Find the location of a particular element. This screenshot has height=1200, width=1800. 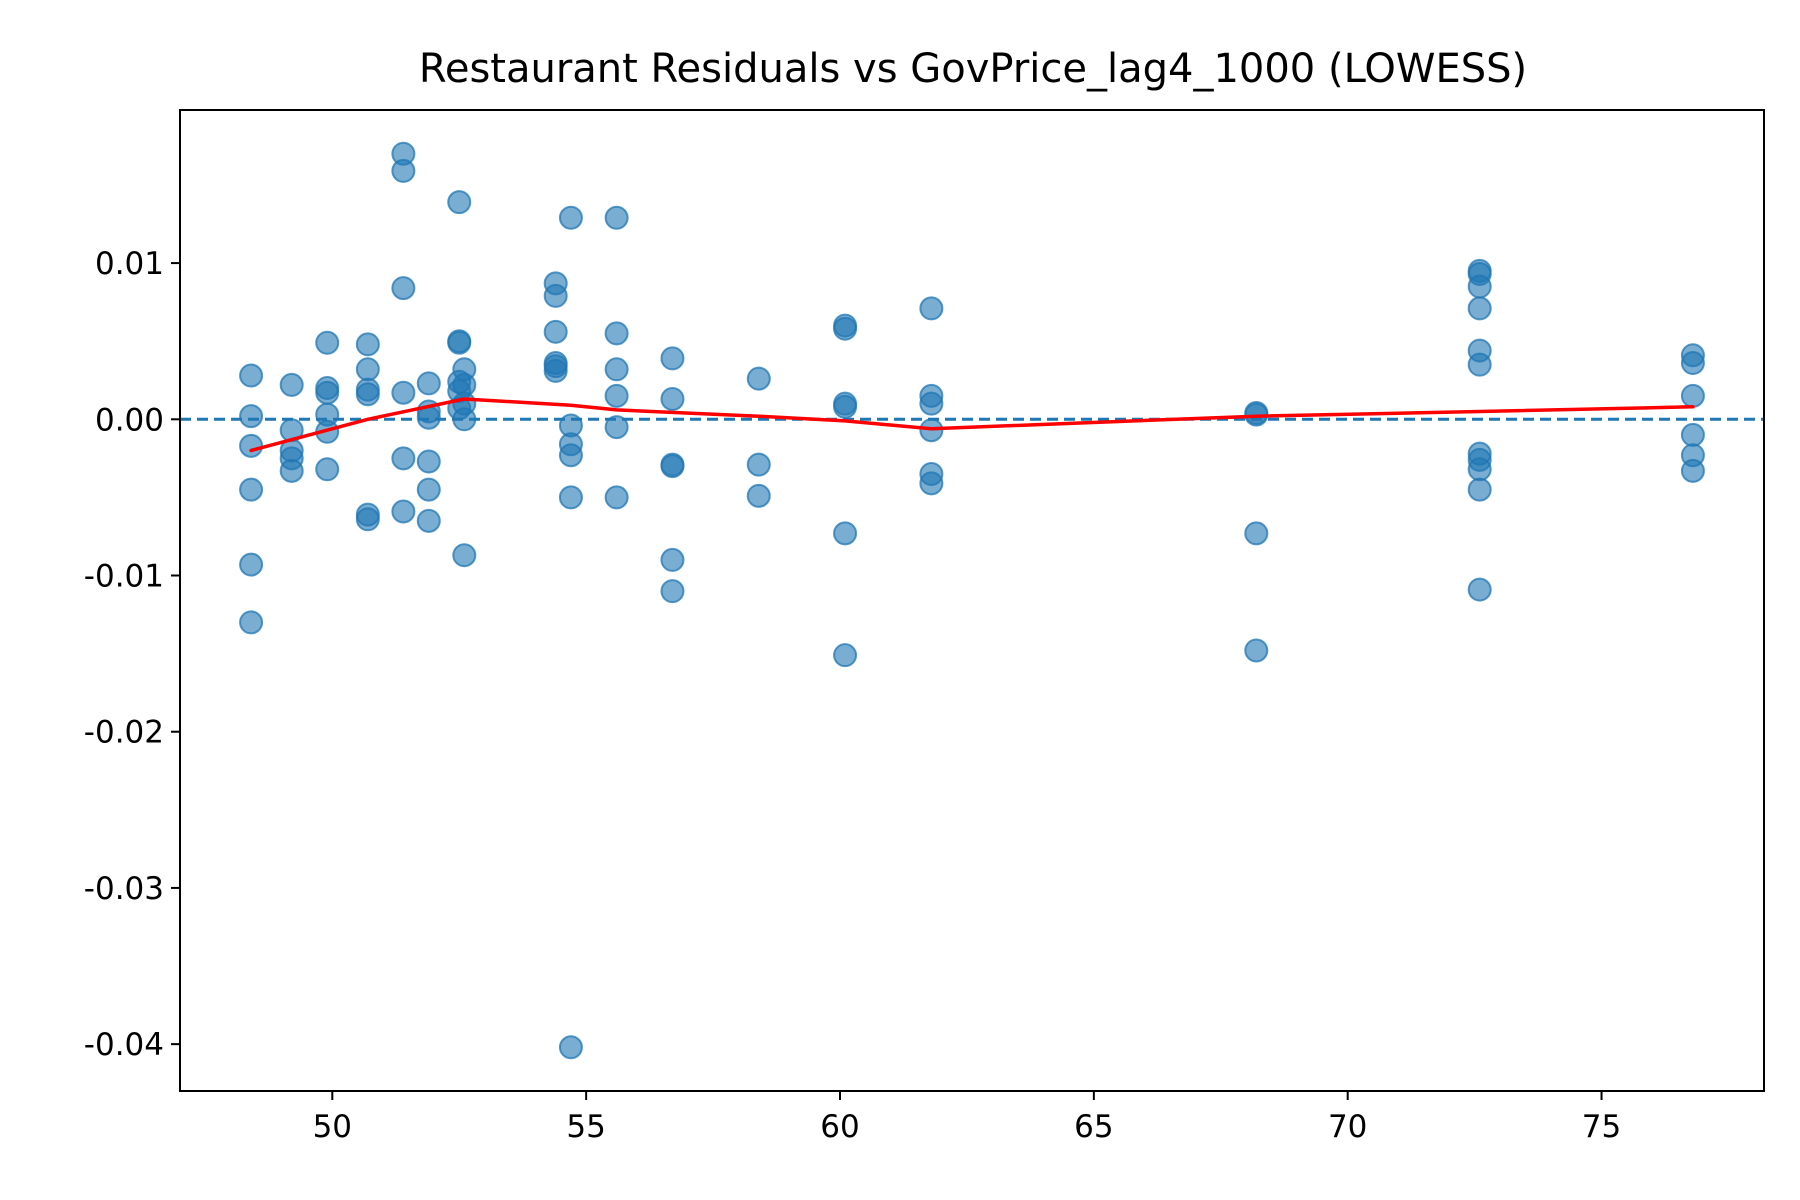

y-tick-label: 0.00 is located at coordinates (129, 420).